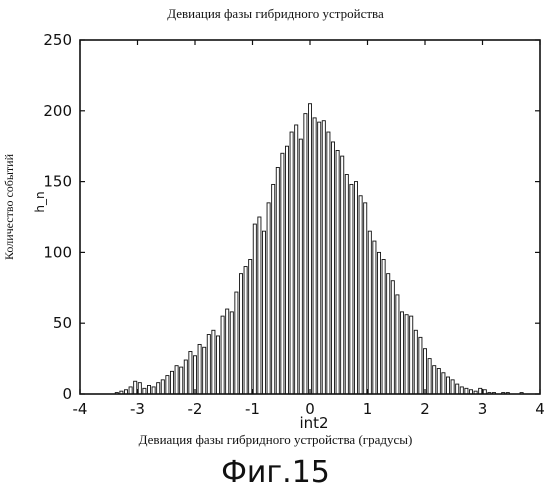 Image resolution: width=551 pixels, height=500 pixels. I want to click on x-tick-label: -4, so click(80, 409).